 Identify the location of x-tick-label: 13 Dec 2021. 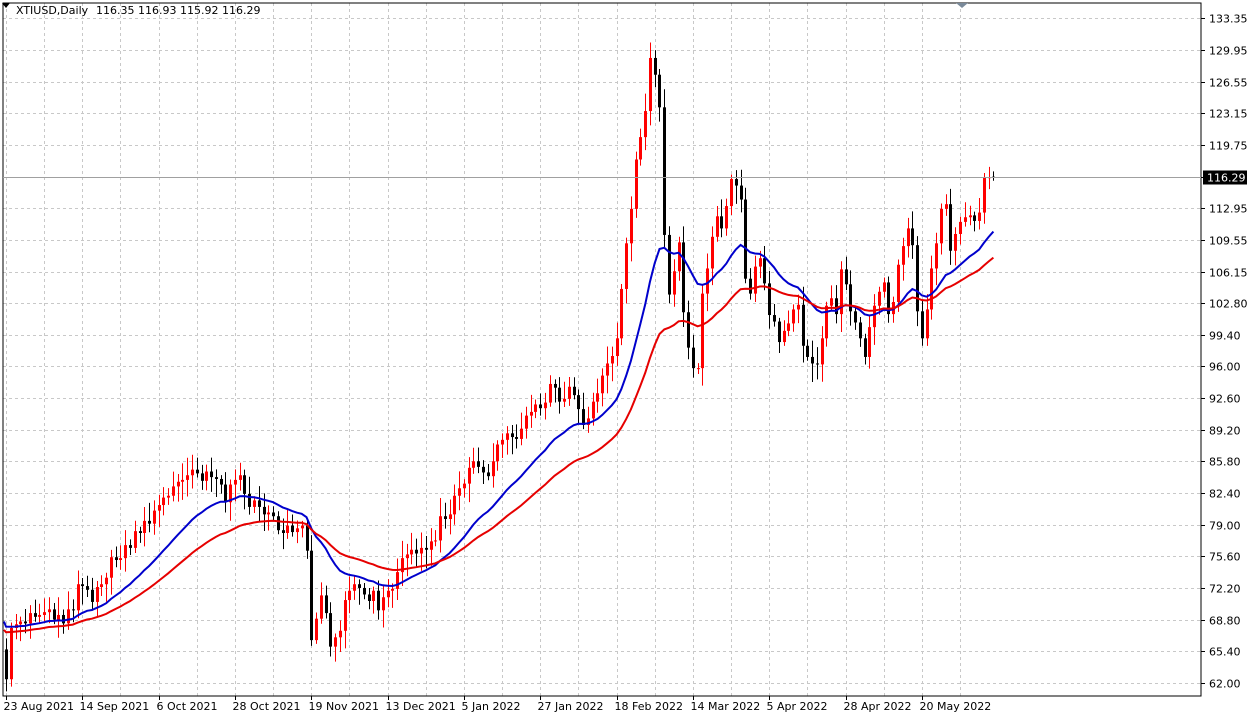
(421, 706).